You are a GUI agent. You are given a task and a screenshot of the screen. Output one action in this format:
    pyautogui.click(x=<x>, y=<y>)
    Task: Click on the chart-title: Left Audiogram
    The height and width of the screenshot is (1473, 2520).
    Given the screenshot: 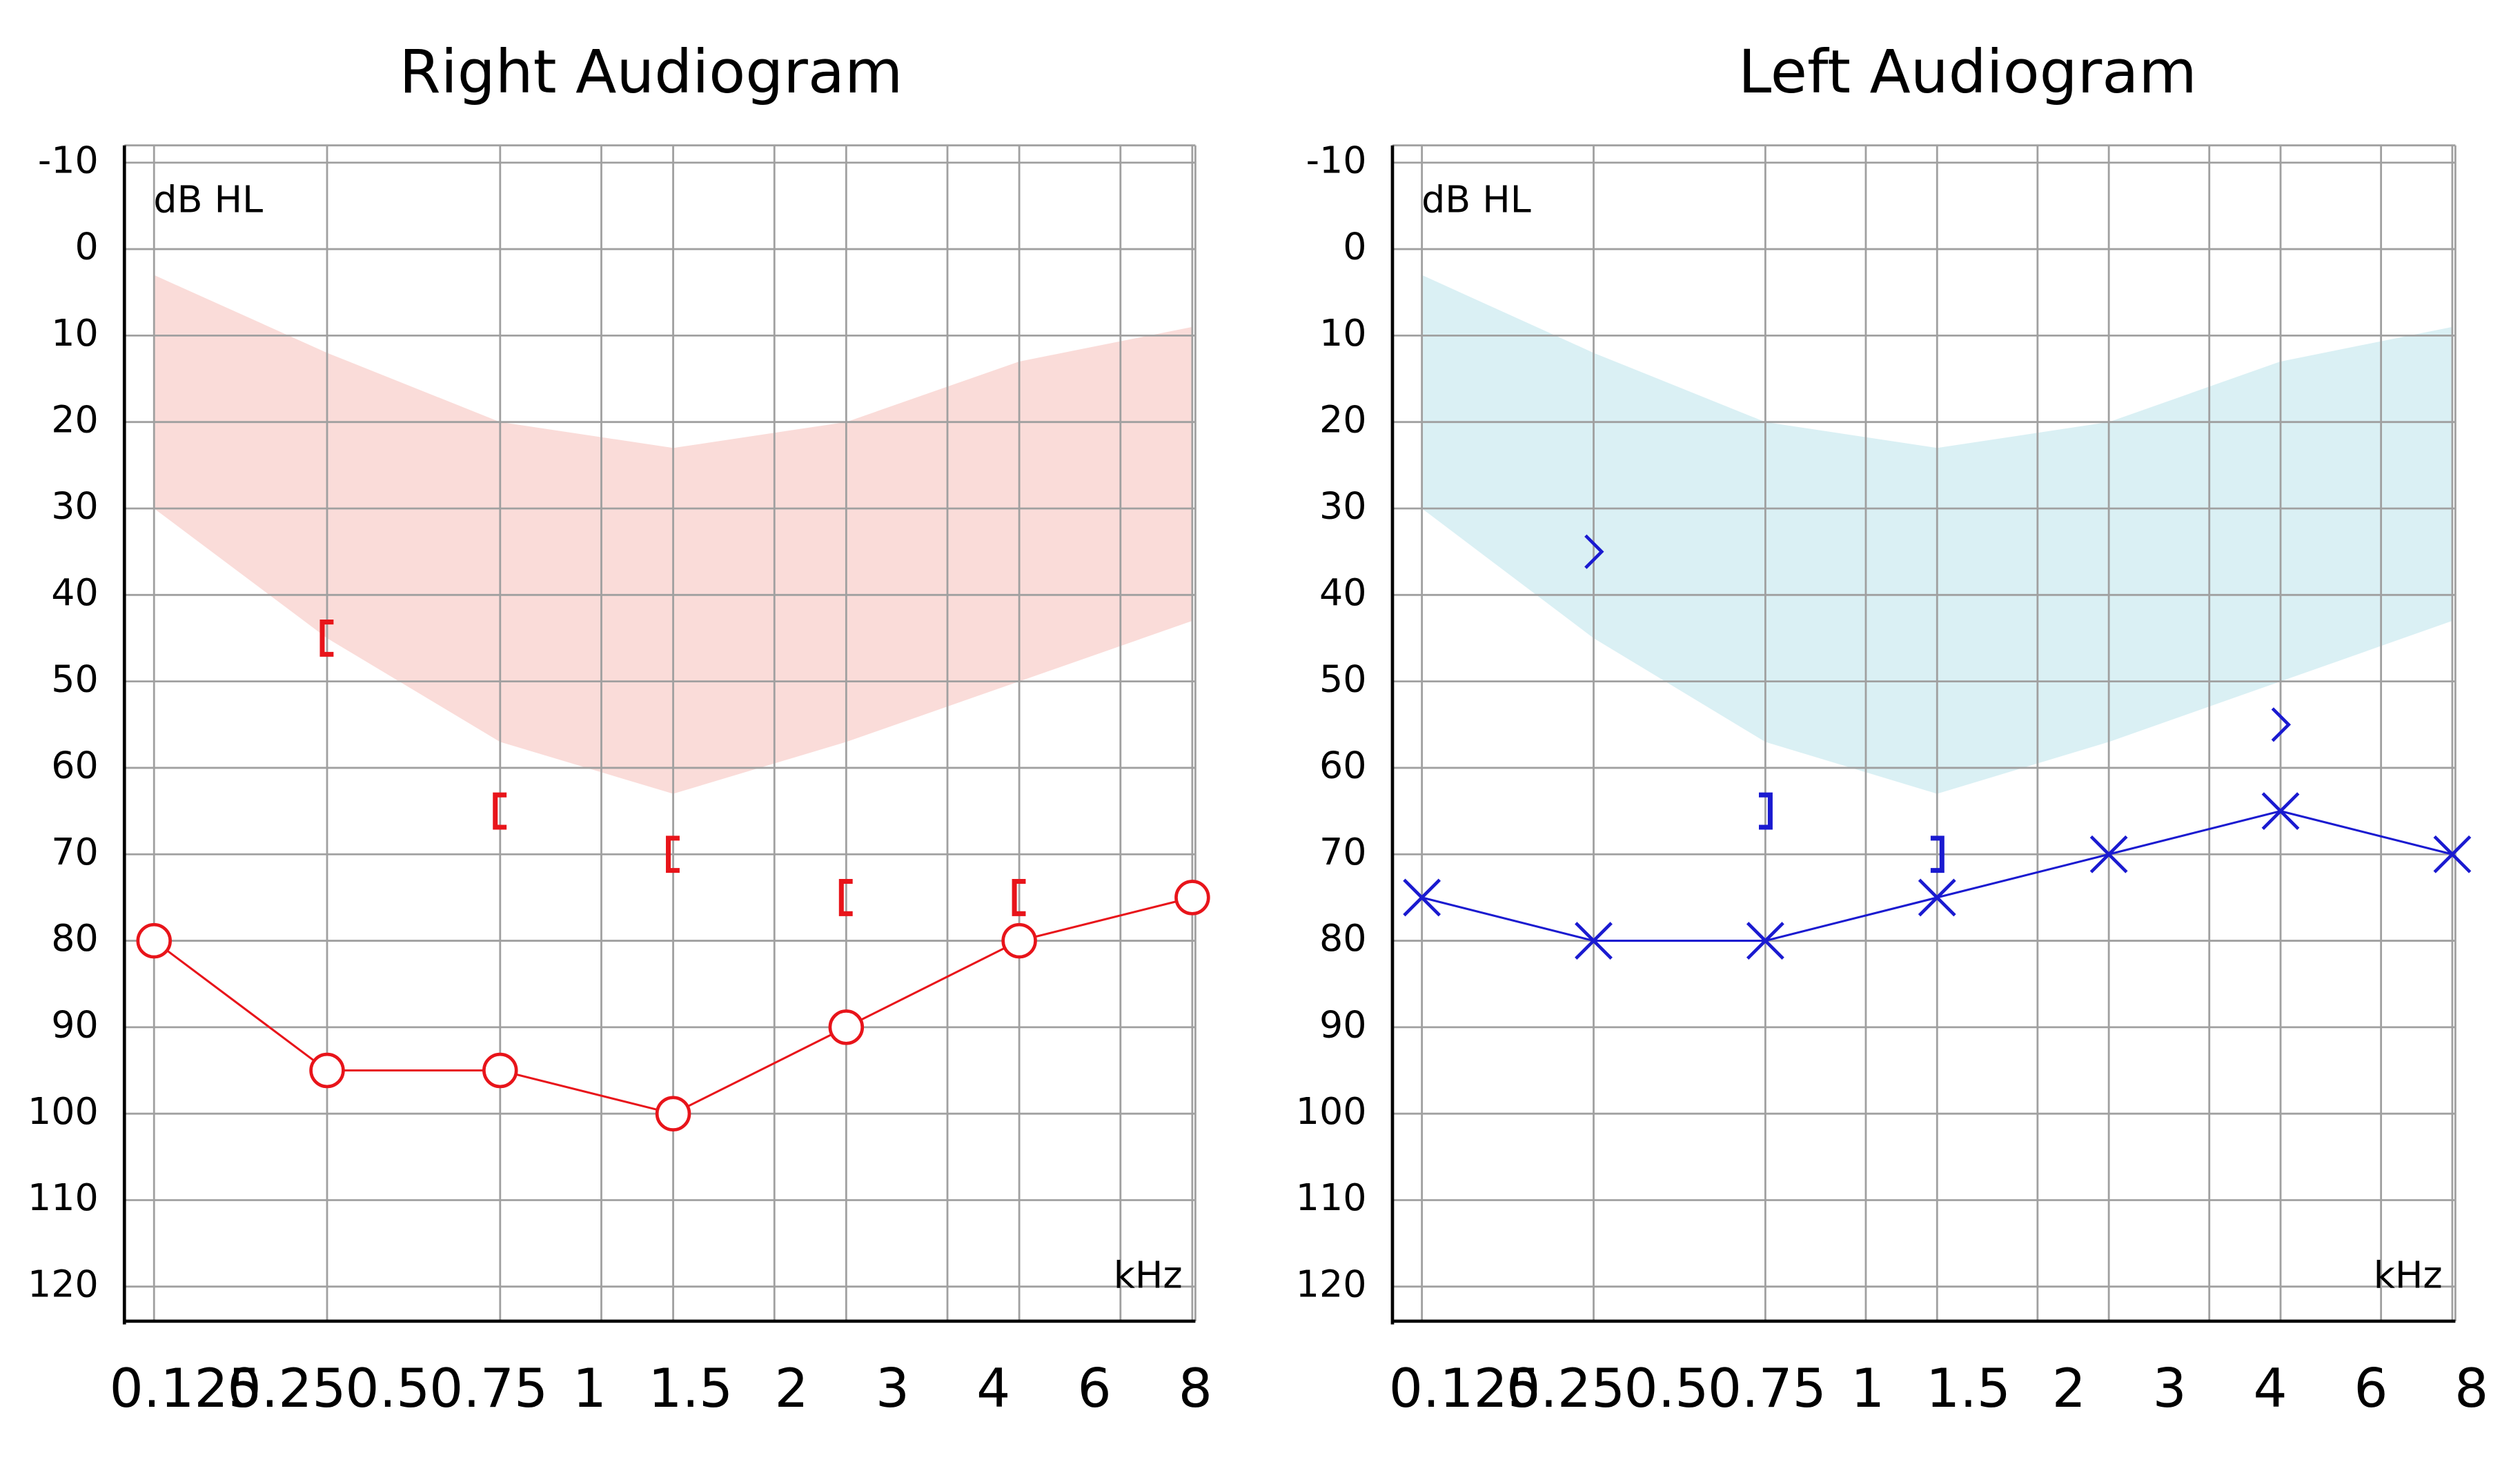 What is the action you would take?
    pyautogui.click(x=1967, y=72)
    